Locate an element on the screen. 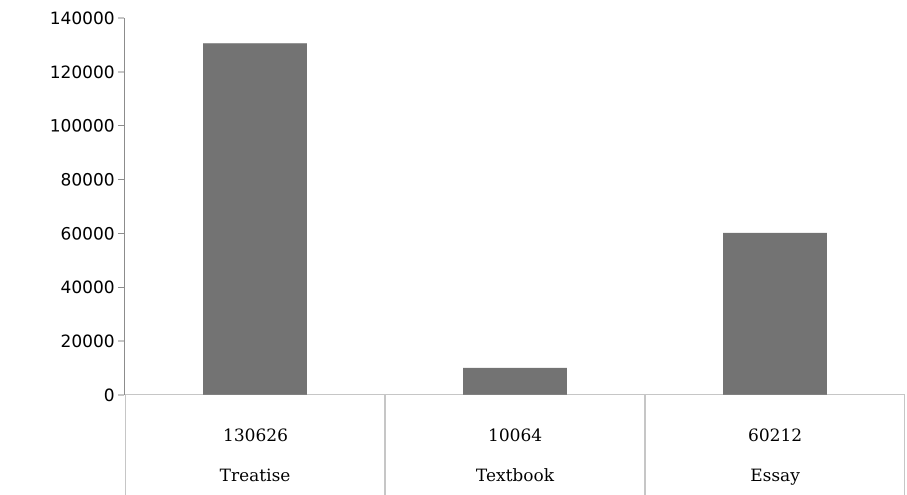 This screenshot has width=907, height=495. y-tick-label: 0 is located at coordinates (109, 396).